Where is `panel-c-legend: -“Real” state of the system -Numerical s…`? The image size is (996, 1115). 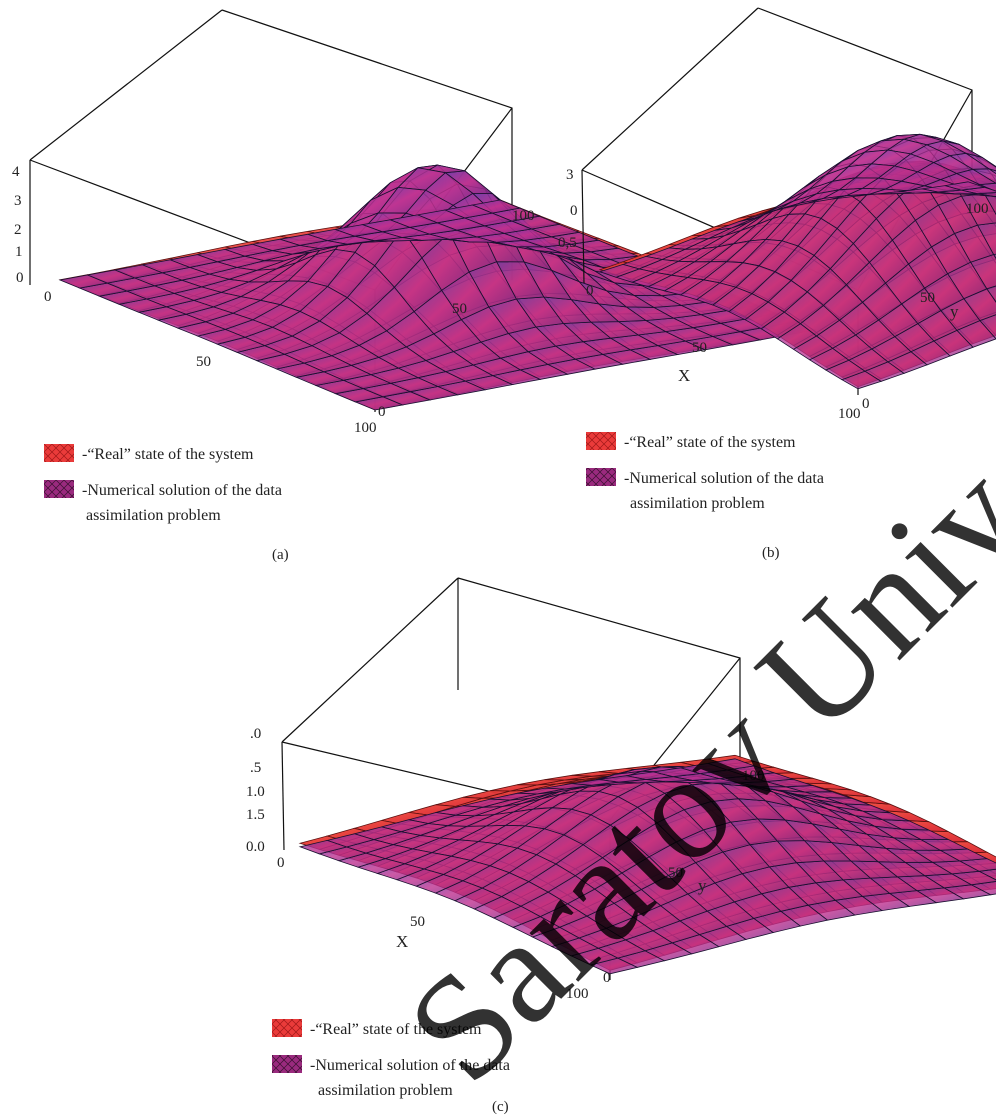
panel-c-legend: -“Real” state of the system -Numerical s… is located at coordinates (391, 1059).